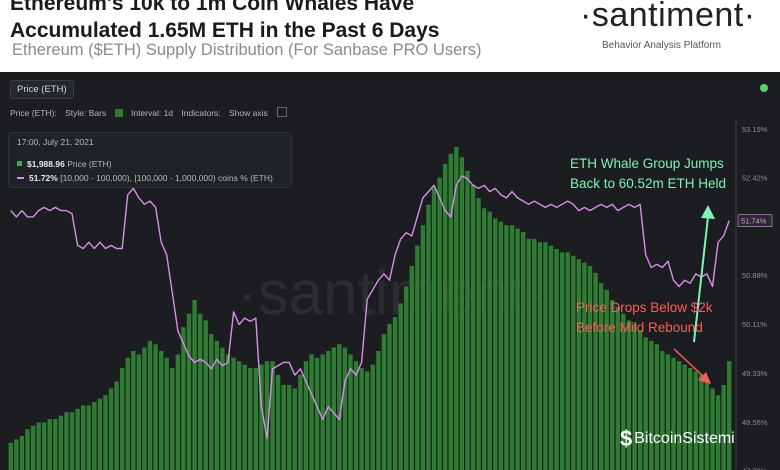 Image resolution: width=780 pixels, height=470 pixels. I want to click on y-tick-label: 53.19%, so click(755, 129).